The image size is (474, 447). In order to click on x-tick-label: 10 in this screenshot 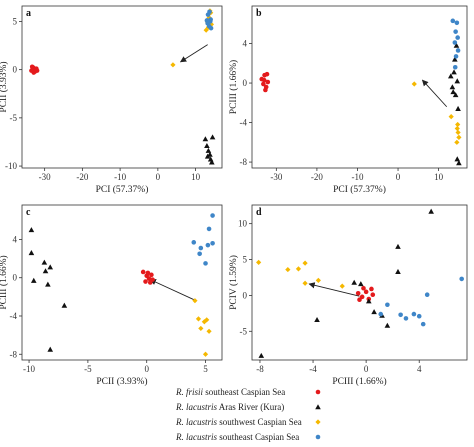, I will do `click(439, 177)`.